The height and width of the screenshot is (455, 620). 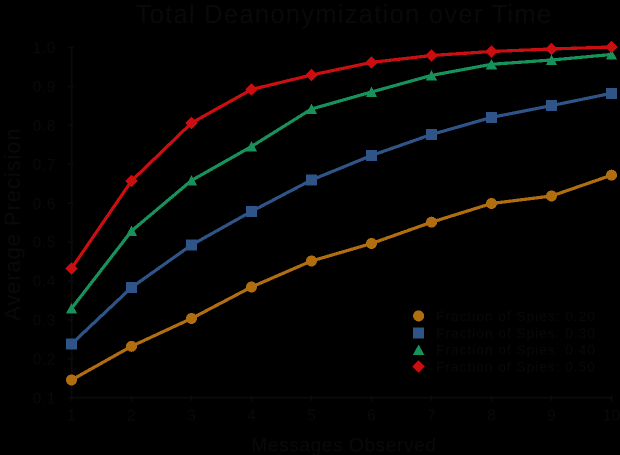 What do you see at coordinates (44, 321) in the screenshot?
I see `svg-text: 0.3` at bounding box center [44, 321].